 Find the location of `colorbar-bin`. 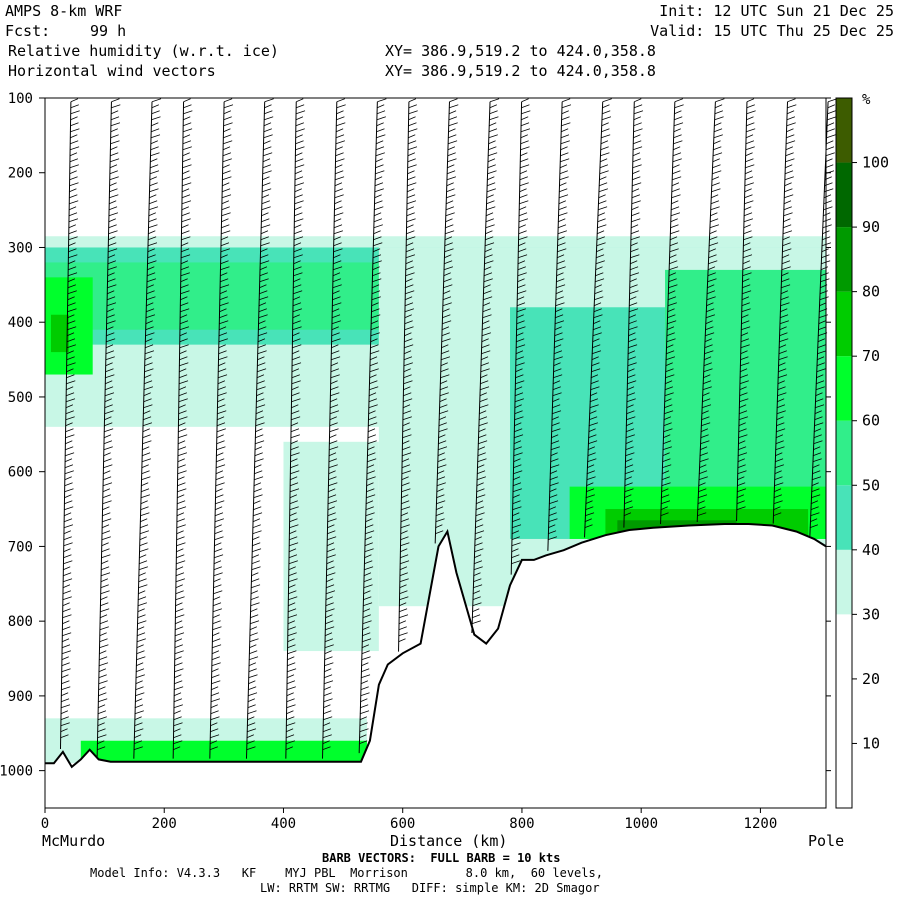

colorbar-bin is located at coordinates (844, 259).